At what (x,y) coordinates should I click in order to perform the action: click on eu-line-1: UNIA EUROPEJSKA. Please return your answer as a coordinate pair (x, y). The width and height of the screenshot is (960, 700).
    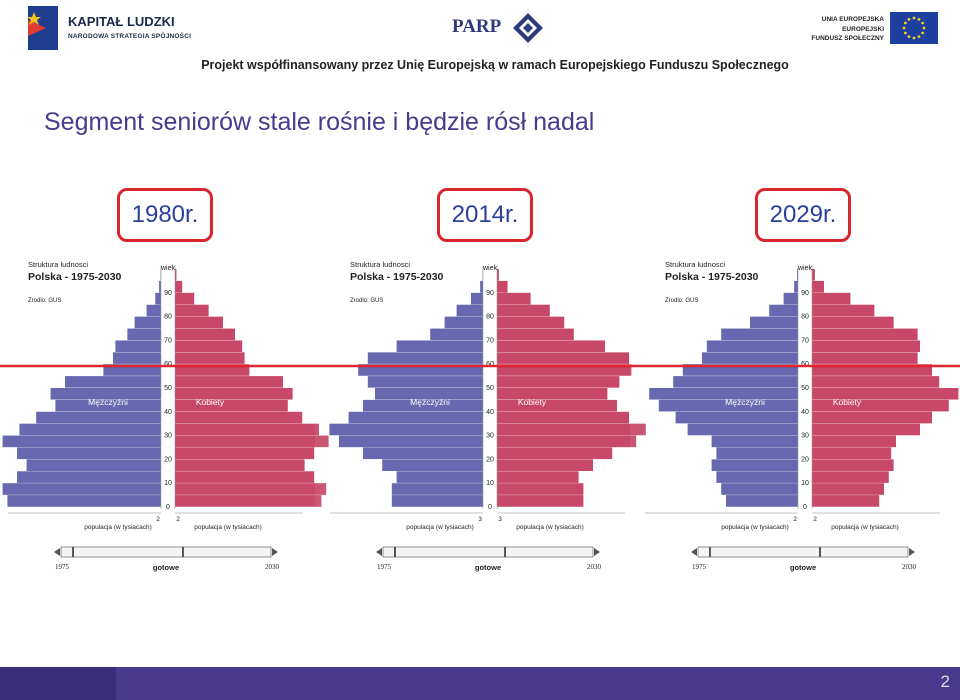
    Looking at the image, I should click on (852, 19).